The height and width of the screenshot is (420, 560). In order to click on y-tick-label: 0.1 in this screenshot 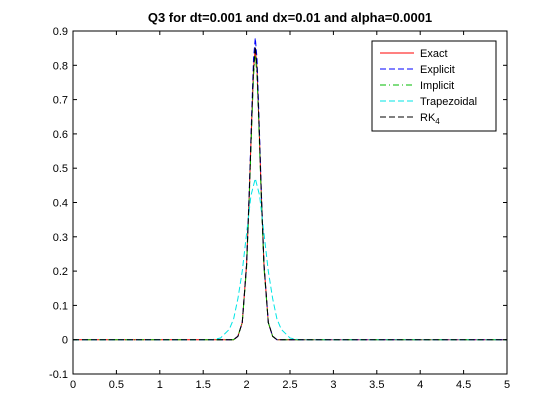, I will do `click(60, 306)`.